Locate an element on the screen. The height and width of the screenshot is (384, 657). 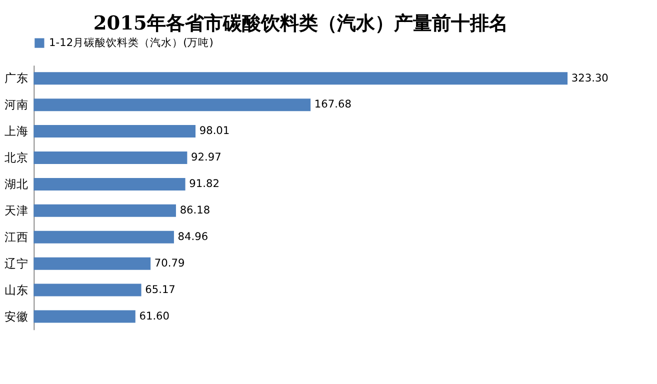
data-label: 167.68 is located at coordinates (333, 104).